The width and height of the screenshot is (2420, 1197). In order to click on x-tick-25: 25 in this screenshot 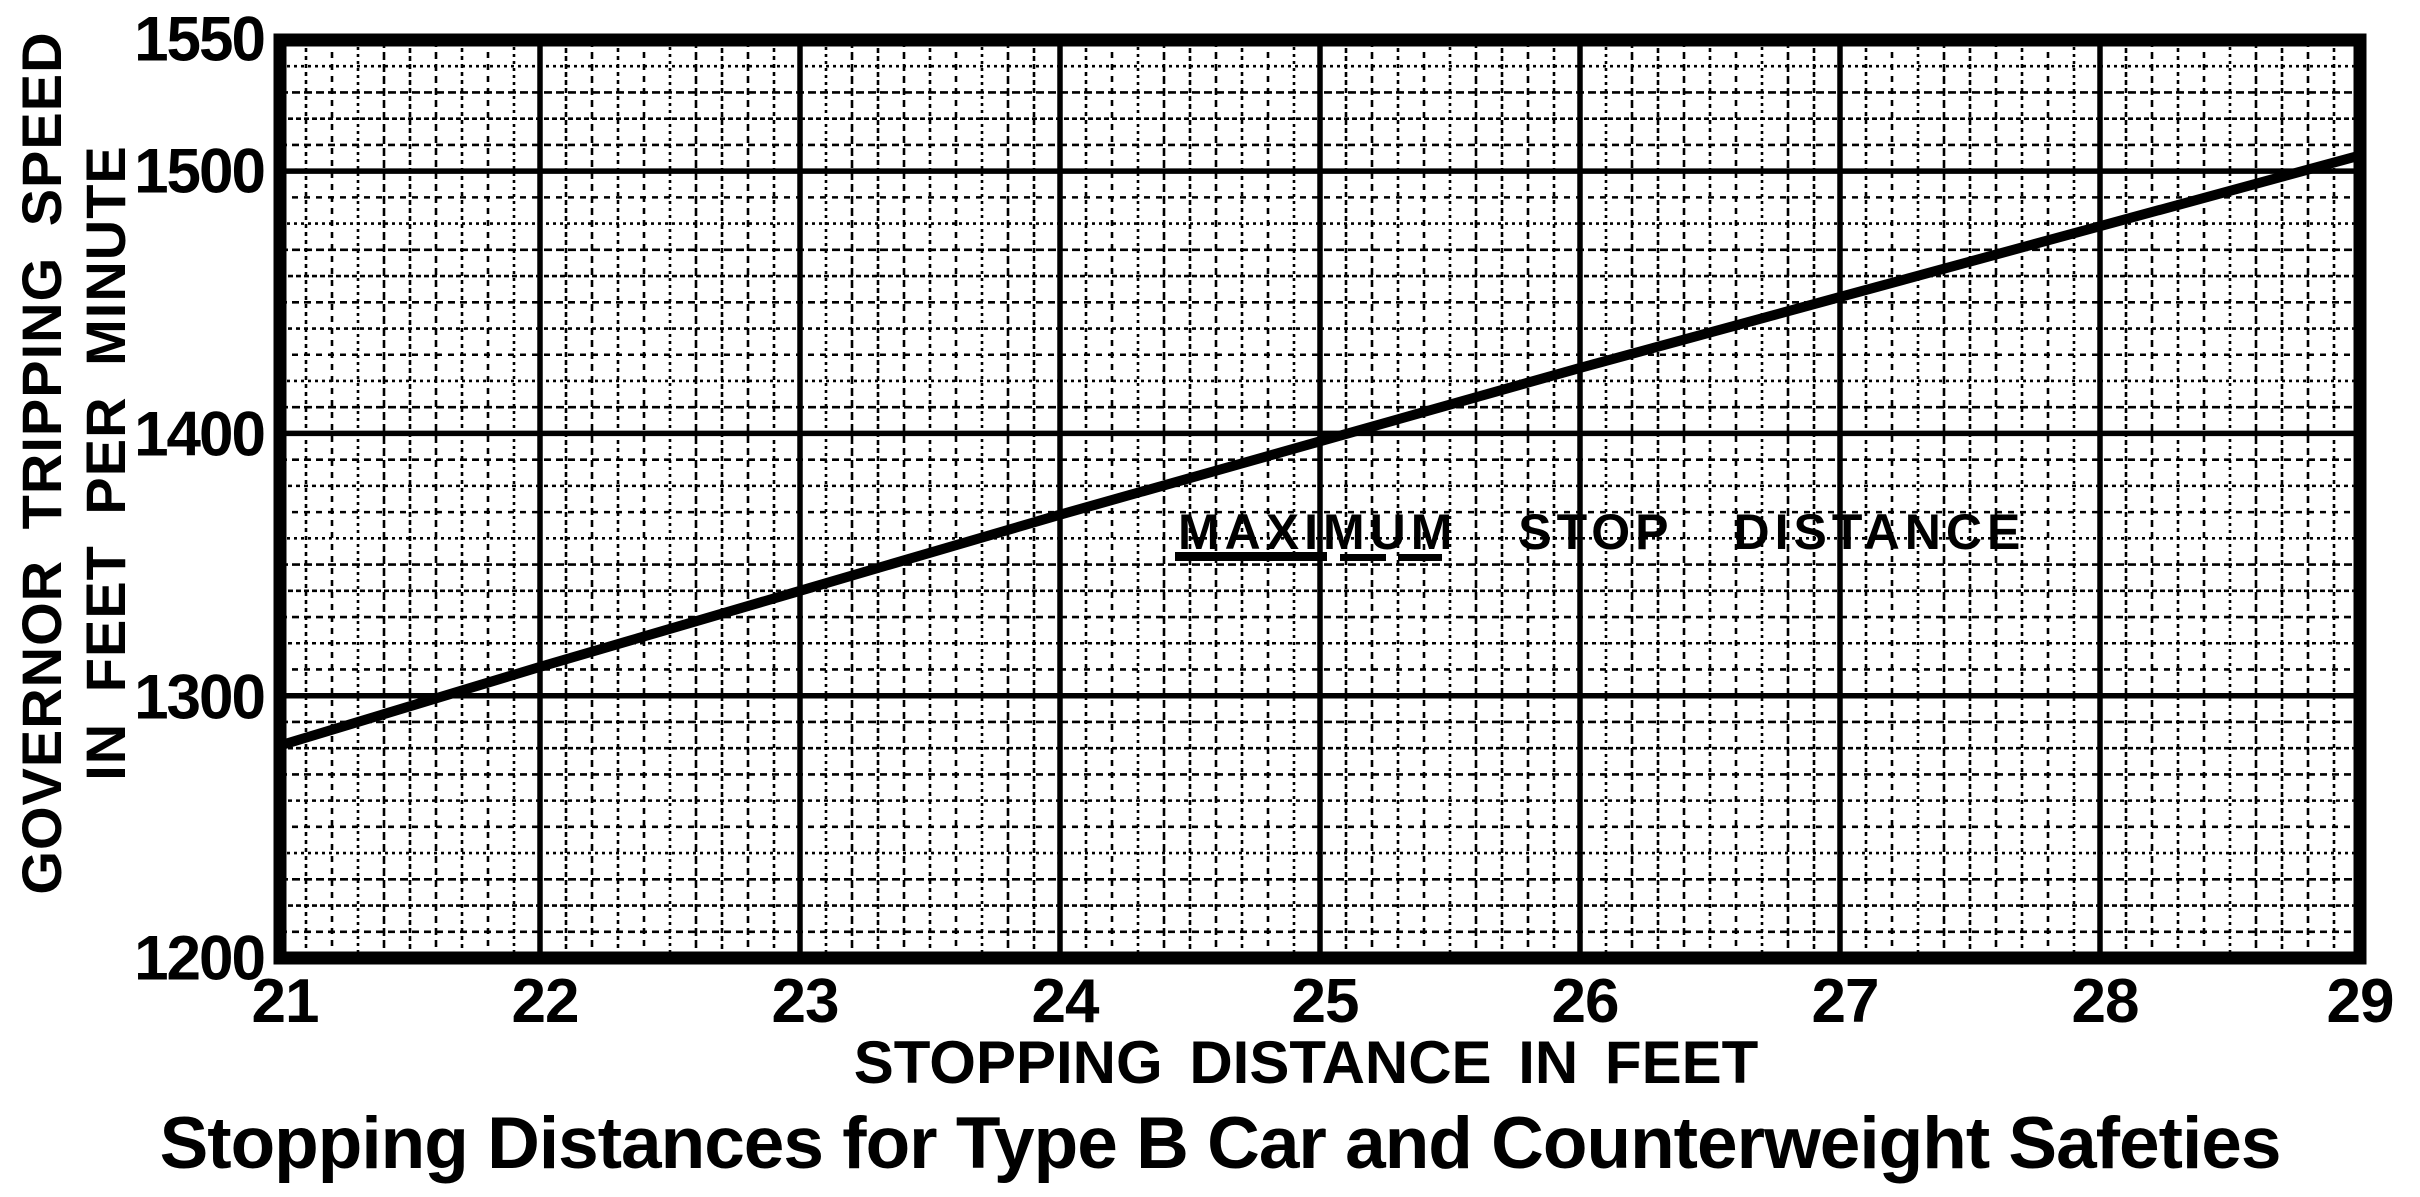, I will do `click(1325, 1001)`.